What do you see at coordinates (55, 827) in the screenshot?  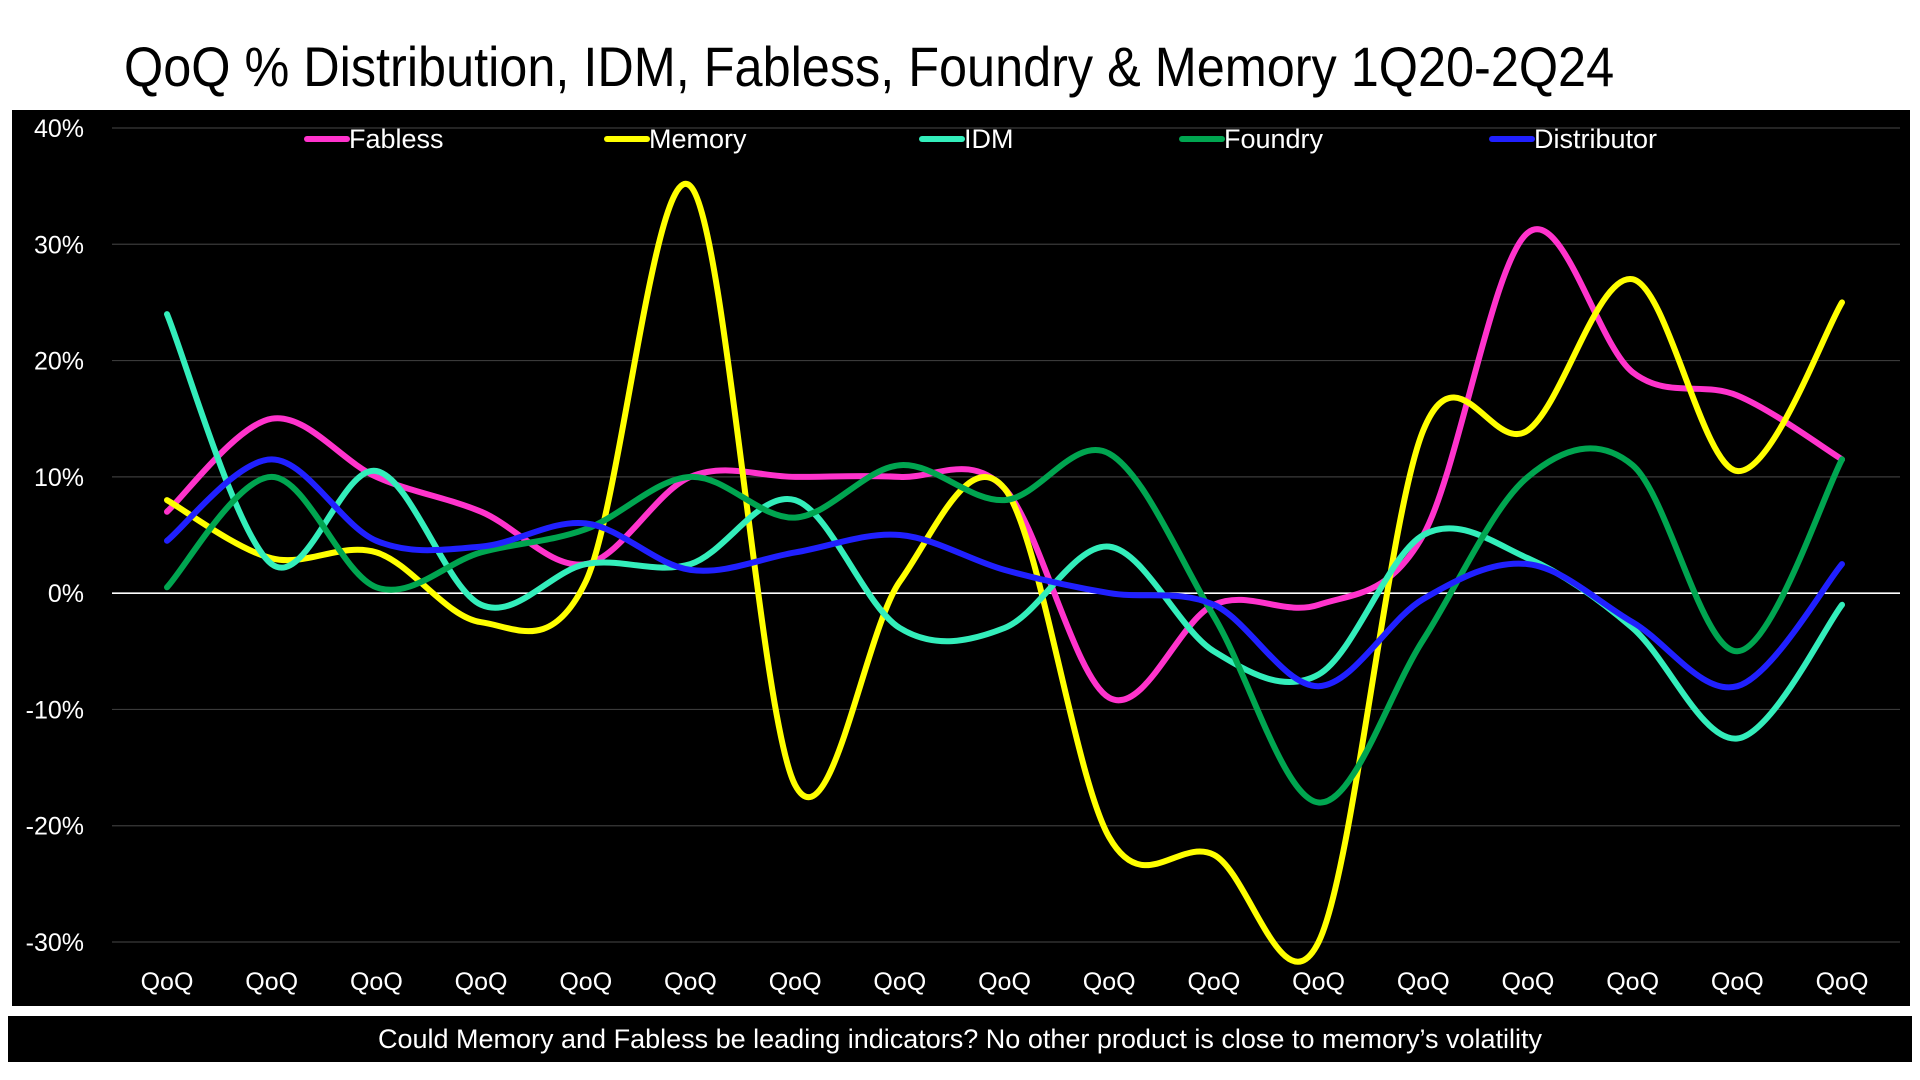 I see `y-tick-label: -20%` at bounding box center [55, 827].